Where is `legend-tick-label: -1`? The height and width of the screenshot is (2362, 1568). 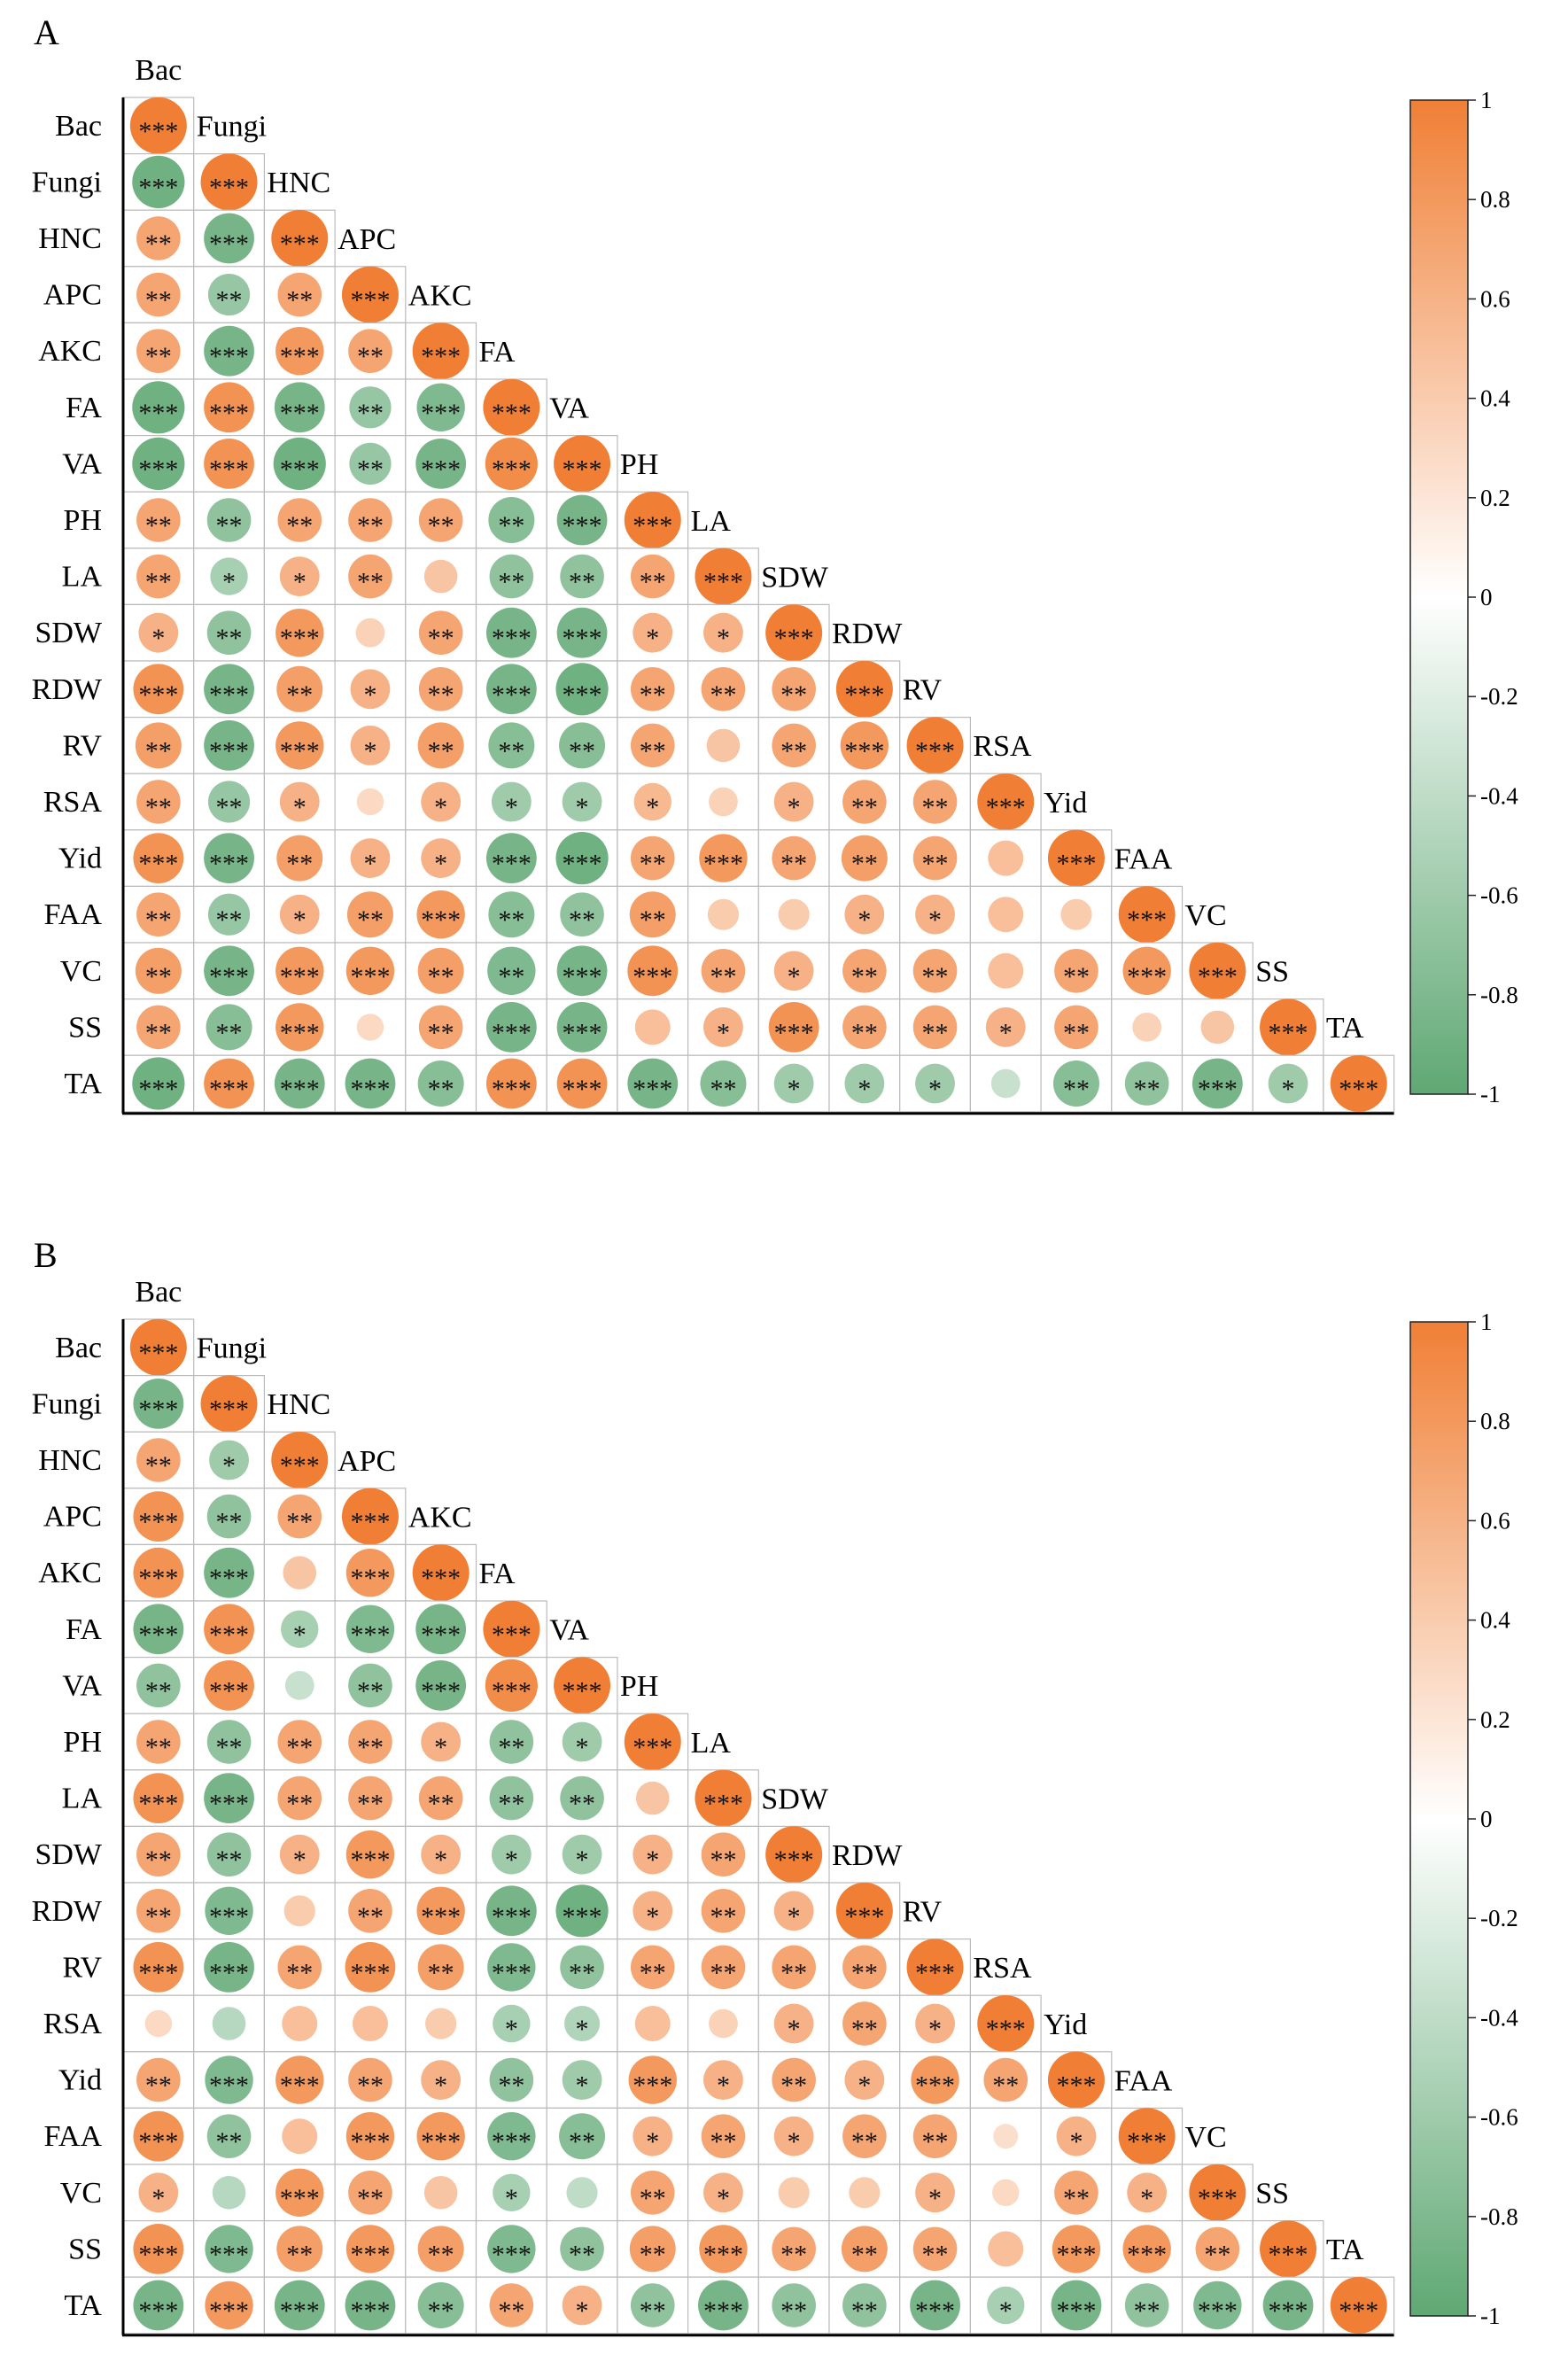
legend-tick-label: -1 is located at coordinates (1490, 1094).